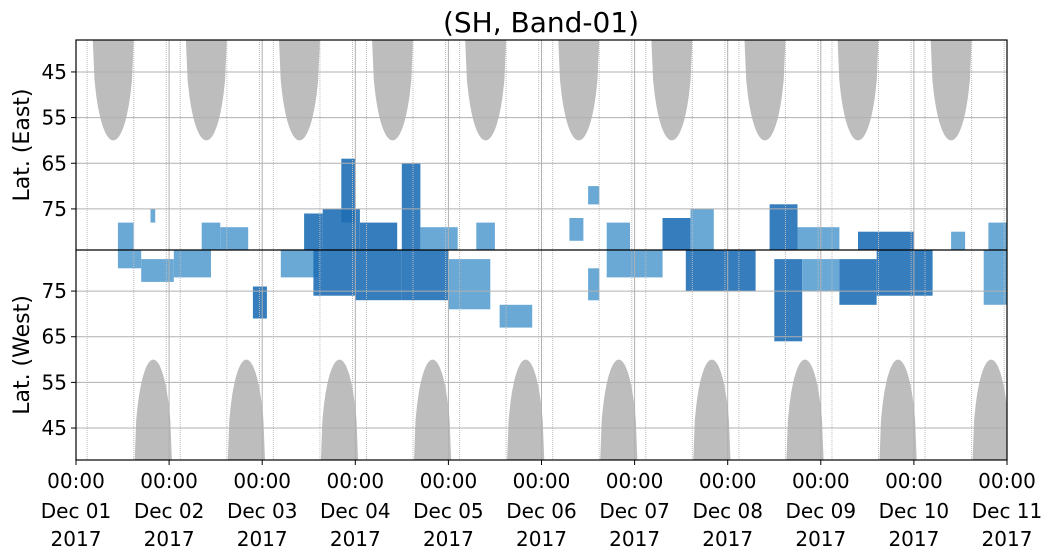 This screenshot has width=1055, height=556. I want to click on y-axis-west: 75 65 55 45, so click(59, 359).